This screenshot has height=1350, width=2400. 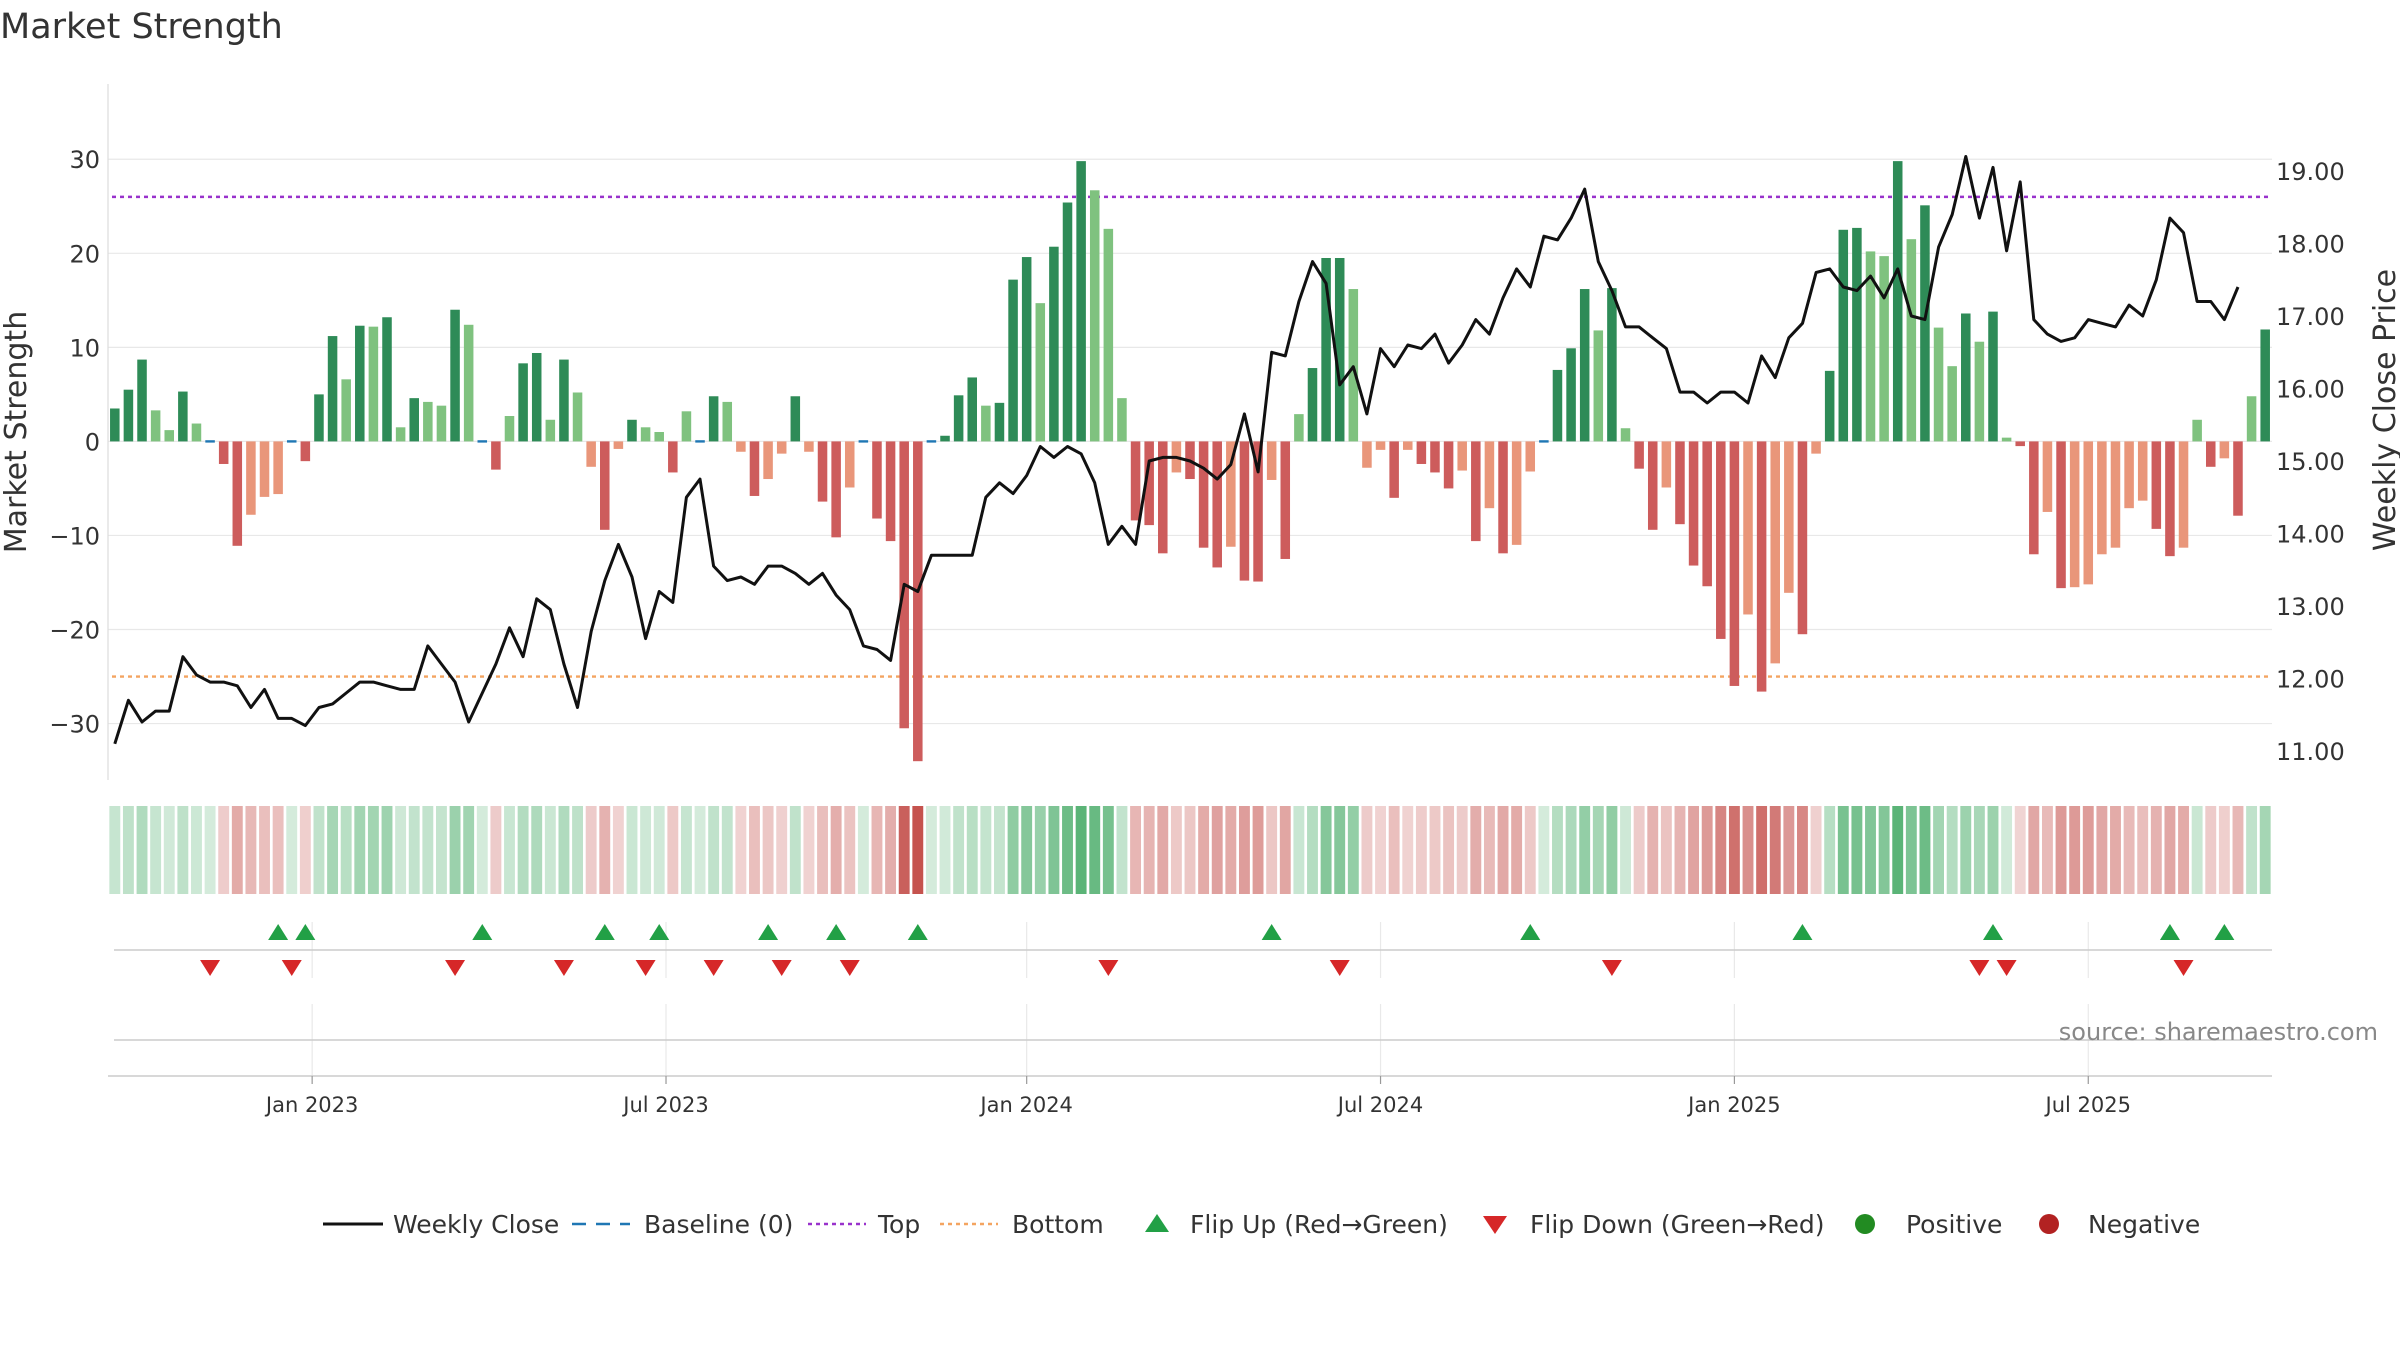 What do you see at coordinates (1379, 1105) in the screenshot?
I see `x-tick-label: Jul 2024` at bounding box center [1379, 1105].